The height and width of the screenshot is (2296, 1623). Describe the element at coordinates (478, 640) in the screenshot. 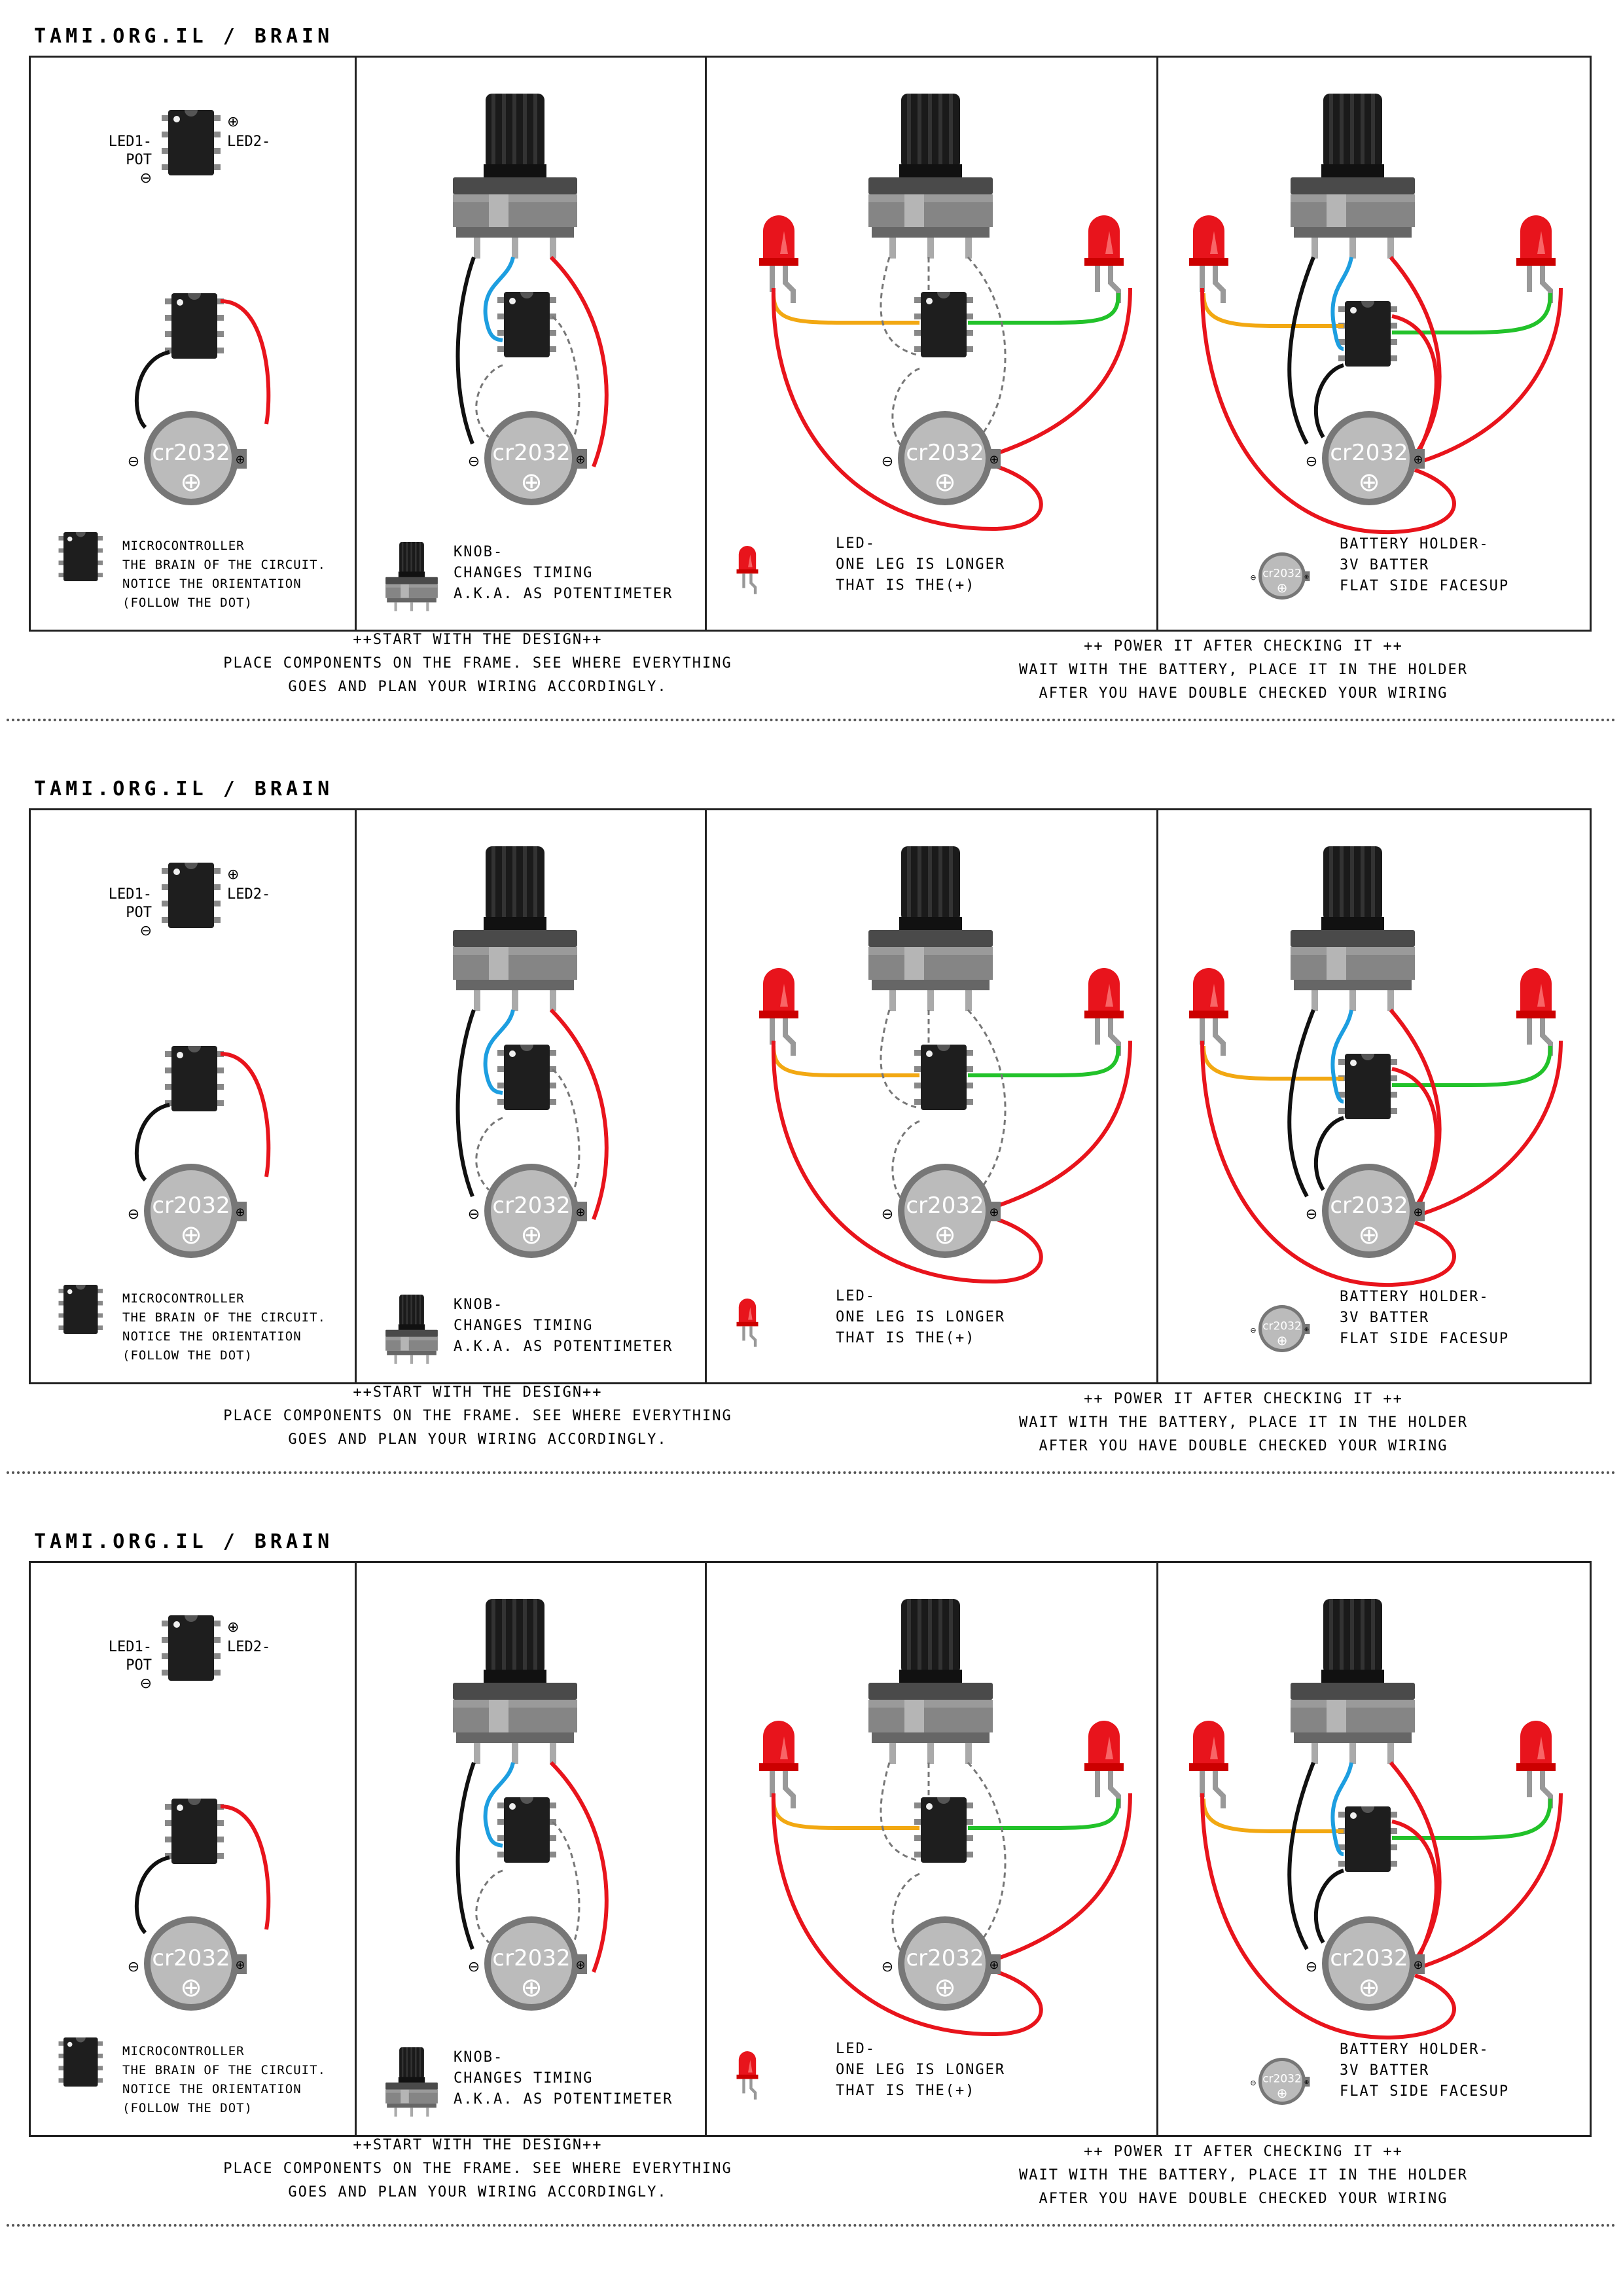

I see `footer-line: ++START WITH THE DESIGN++` at that location.